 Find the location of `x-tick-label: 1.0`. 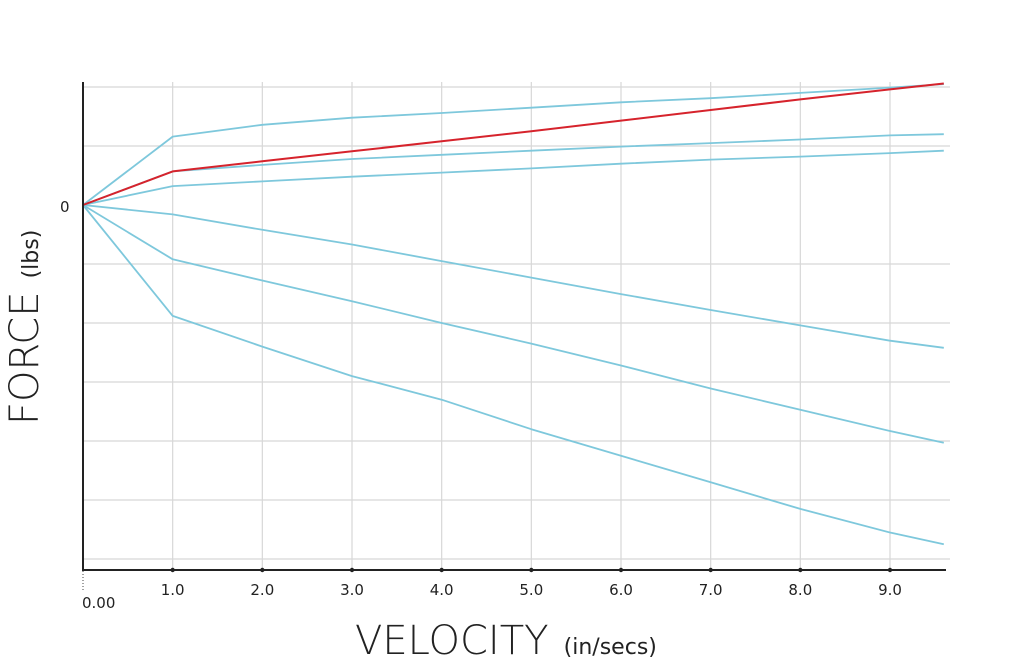

x-tick-label: 1.0 is located at coordinates (173, 590).